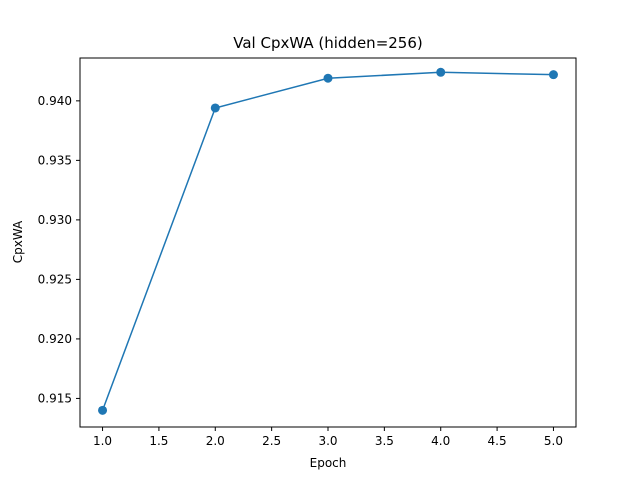 This screenshot has width=640, height=480. I want to click on x-tick-label: 1.0, so click(102, 441).